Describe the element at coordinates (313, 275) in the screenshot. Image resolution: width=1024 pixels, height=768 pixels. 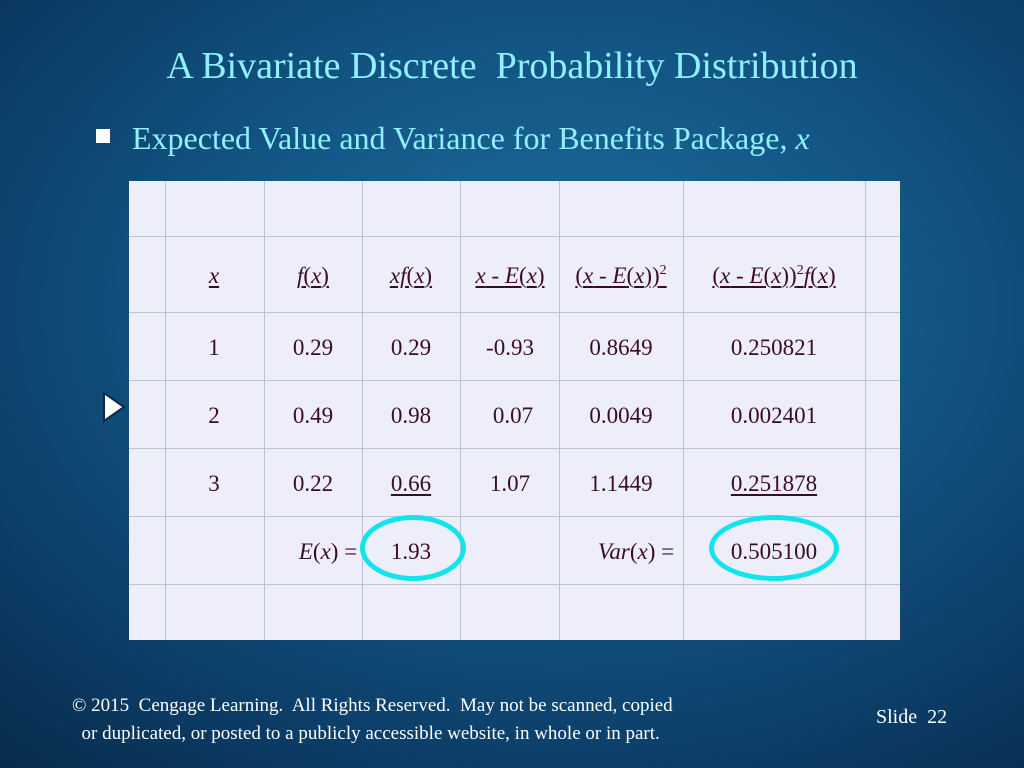
I see `header-fx: f(x)` at that location.